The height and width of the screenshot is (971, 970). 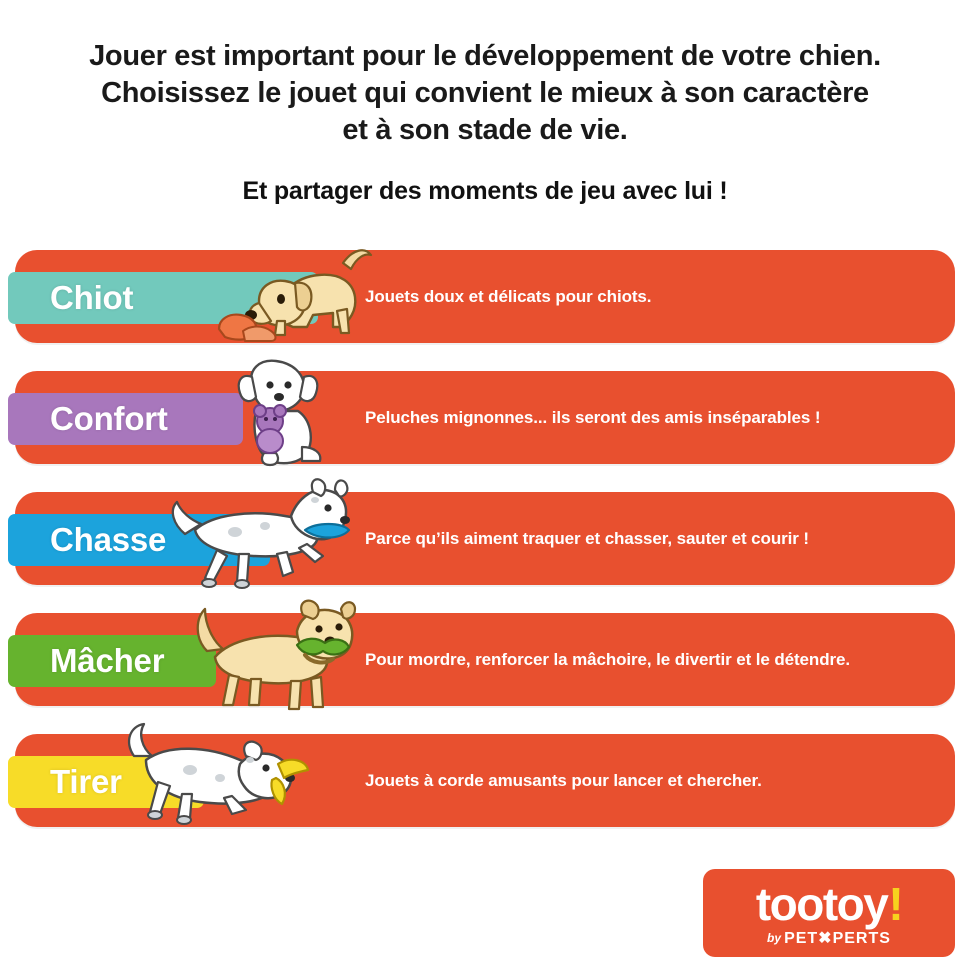 What do you see at coordinates (107, 660) in the screenshot?
I see `row-label-macher: Mâcher` at bounding box center [107, 660].